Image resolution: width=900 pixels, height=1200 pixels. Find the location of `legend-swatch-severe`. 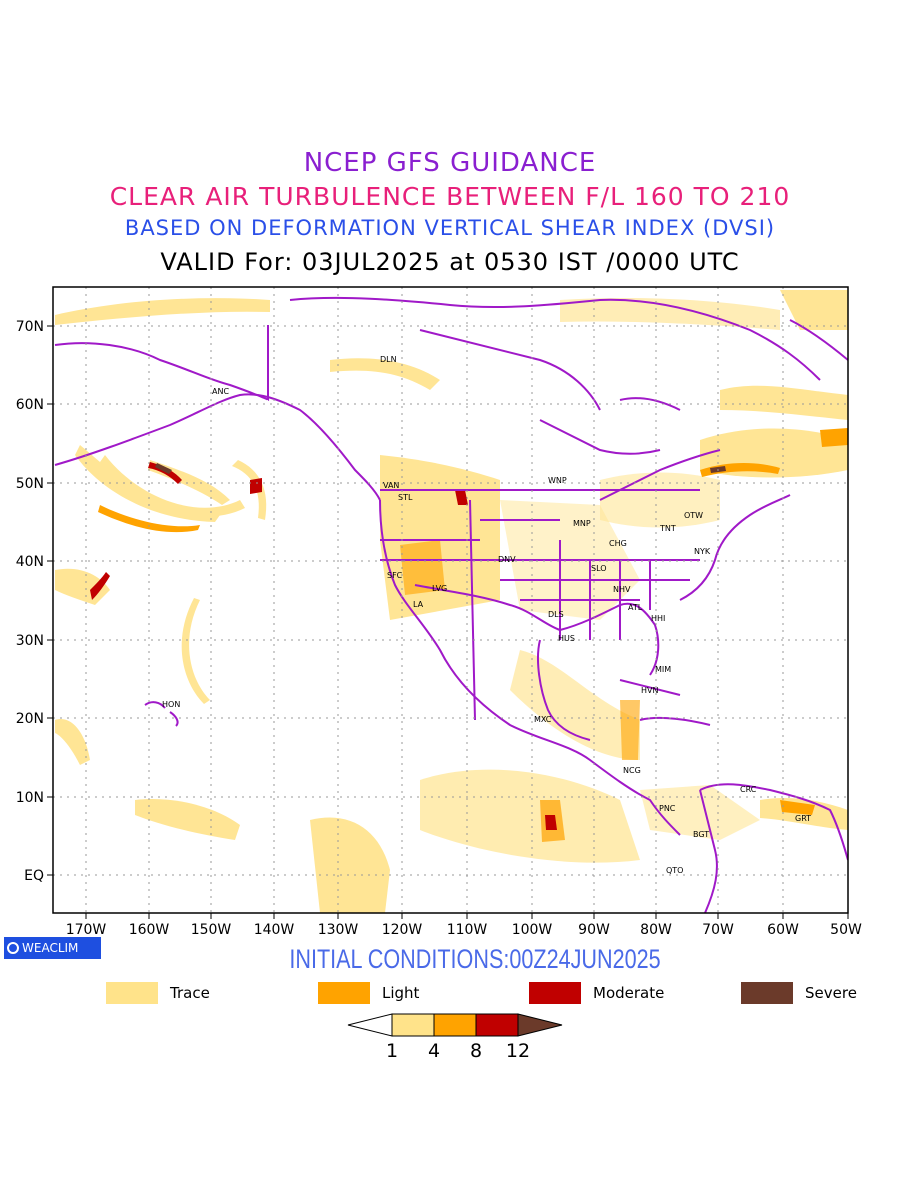

legend-swatch-severe is located at coordinates (767, 993).